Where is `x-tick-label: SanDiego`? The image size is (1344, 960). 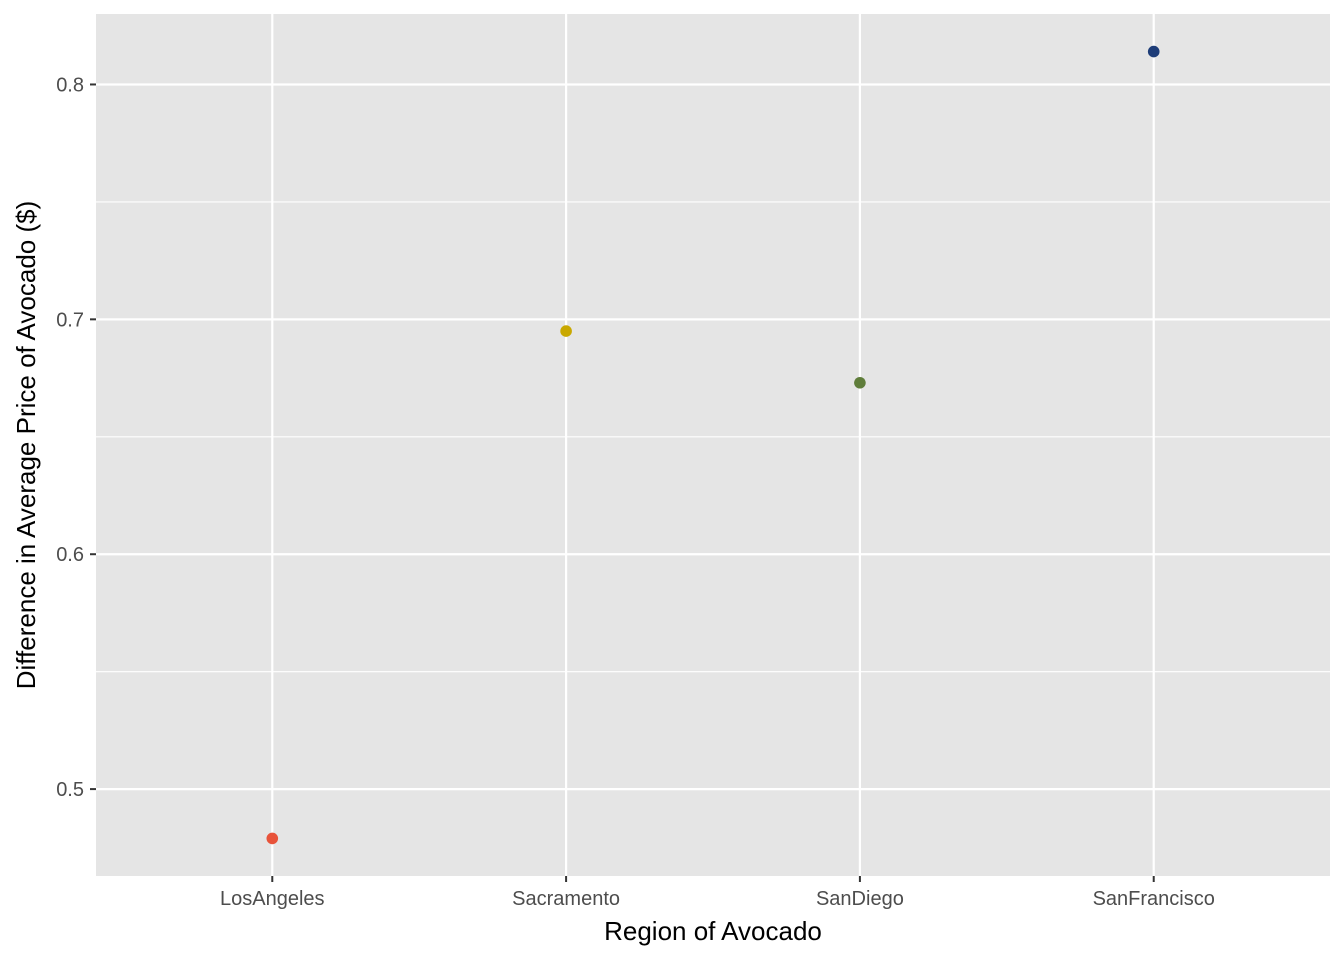 x-tick-label: SanDiego is located at coordinates (860, 899).